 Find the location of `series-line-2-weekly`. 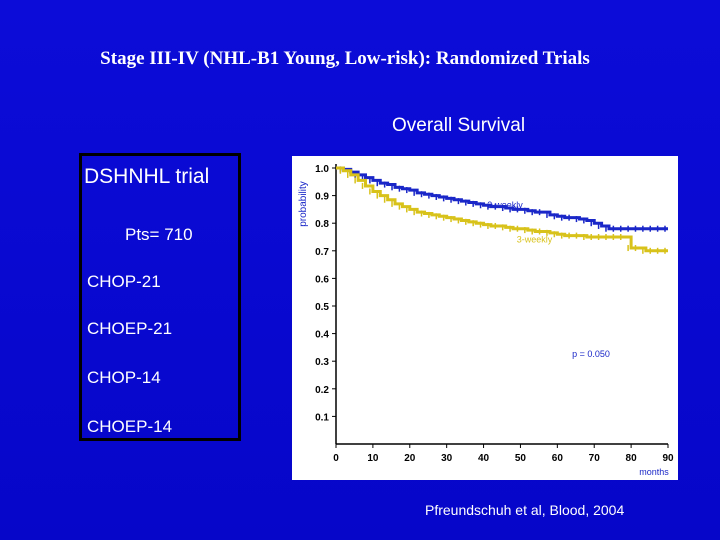

series-line-2-weekly is located at coordinates (502, 198).